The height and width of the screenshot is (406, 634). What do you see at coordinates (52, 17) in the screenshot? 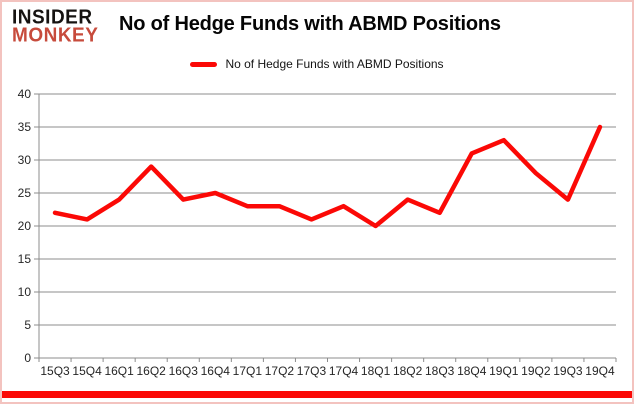
I see `logo-text-insider: INSIDER` at bounding box center [52, 17].